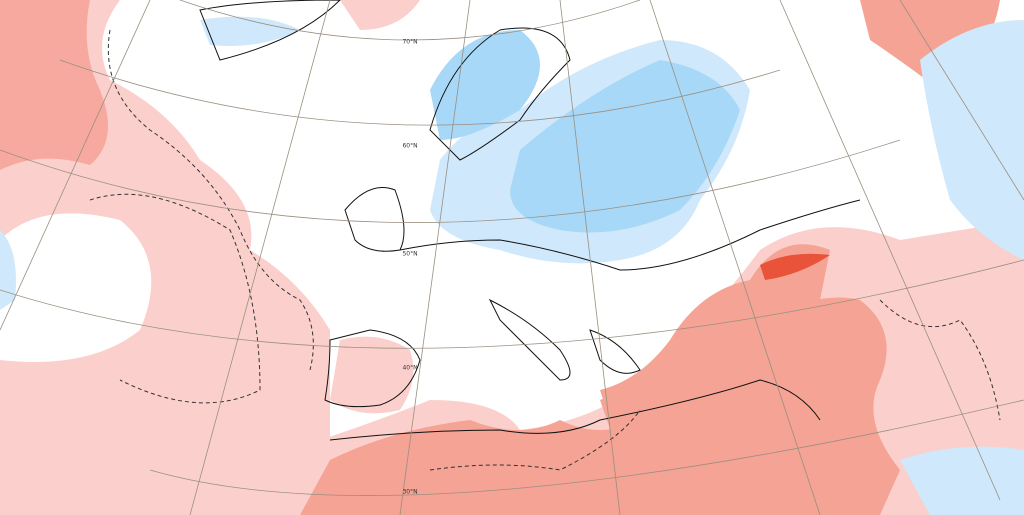 This screenshot has width=1024, height=515. What do you see at coordinates (409, 368) in the screenshot?
I see `latitude-label: 40°N` at bounding box center [409, 368].